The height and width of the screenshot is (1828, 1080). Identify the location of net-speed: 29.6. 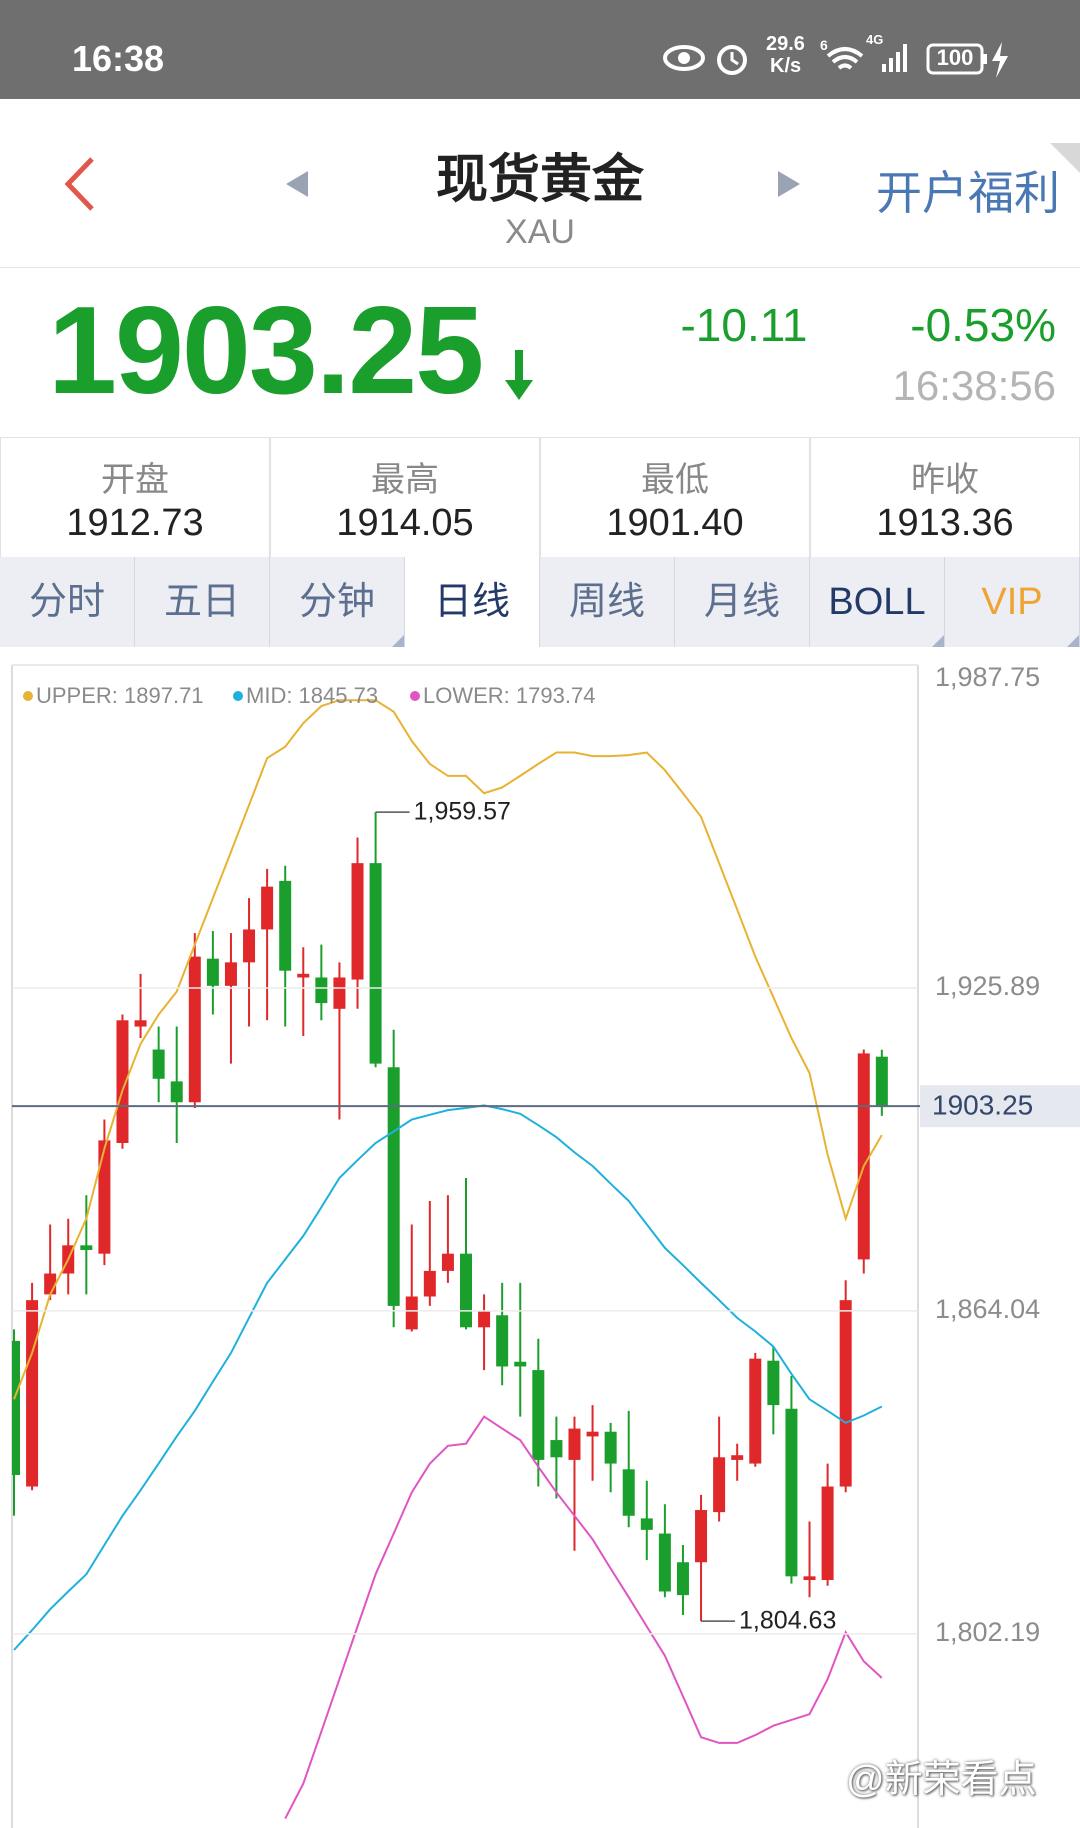
(785, 44).